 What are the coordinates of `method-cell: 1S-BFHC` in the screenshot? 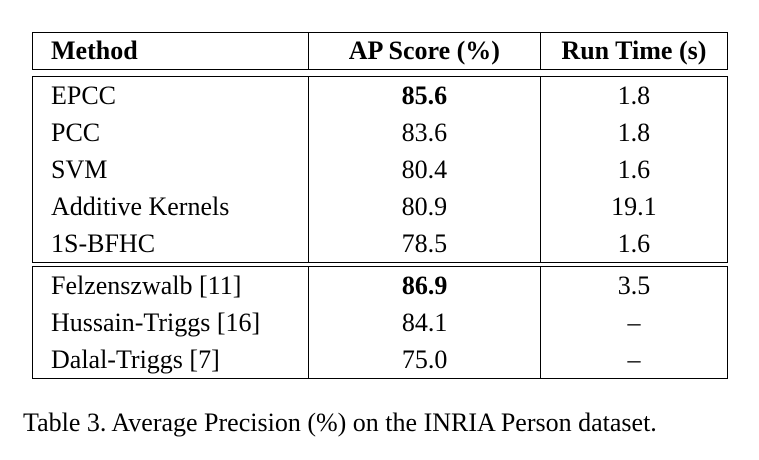 It's located at (170, 244).